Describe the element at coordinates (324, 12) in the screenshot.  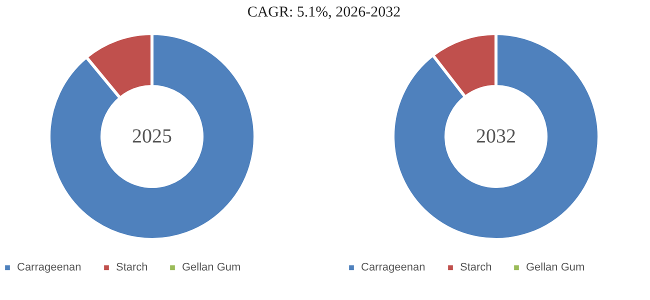
I see `text: CAGR: 5.1%, 2026-2032` at that location.